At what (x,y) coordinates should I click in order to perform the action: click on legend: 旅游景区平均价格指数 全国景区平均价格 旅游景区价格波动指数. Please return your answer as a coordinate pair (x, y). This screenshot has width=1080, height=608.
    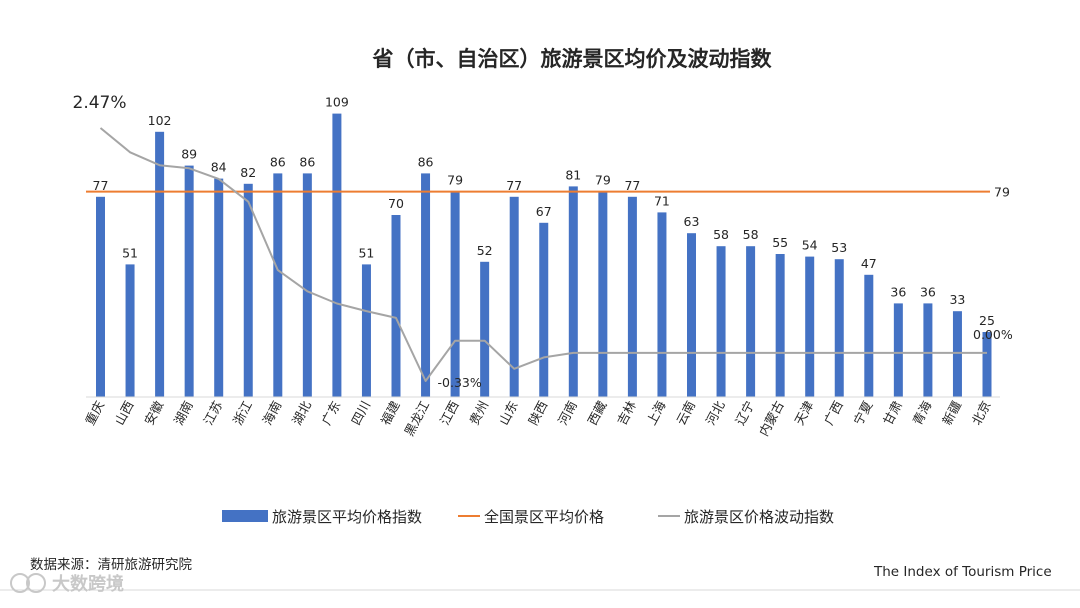
    Looking at the image, I should click on (528, 517).